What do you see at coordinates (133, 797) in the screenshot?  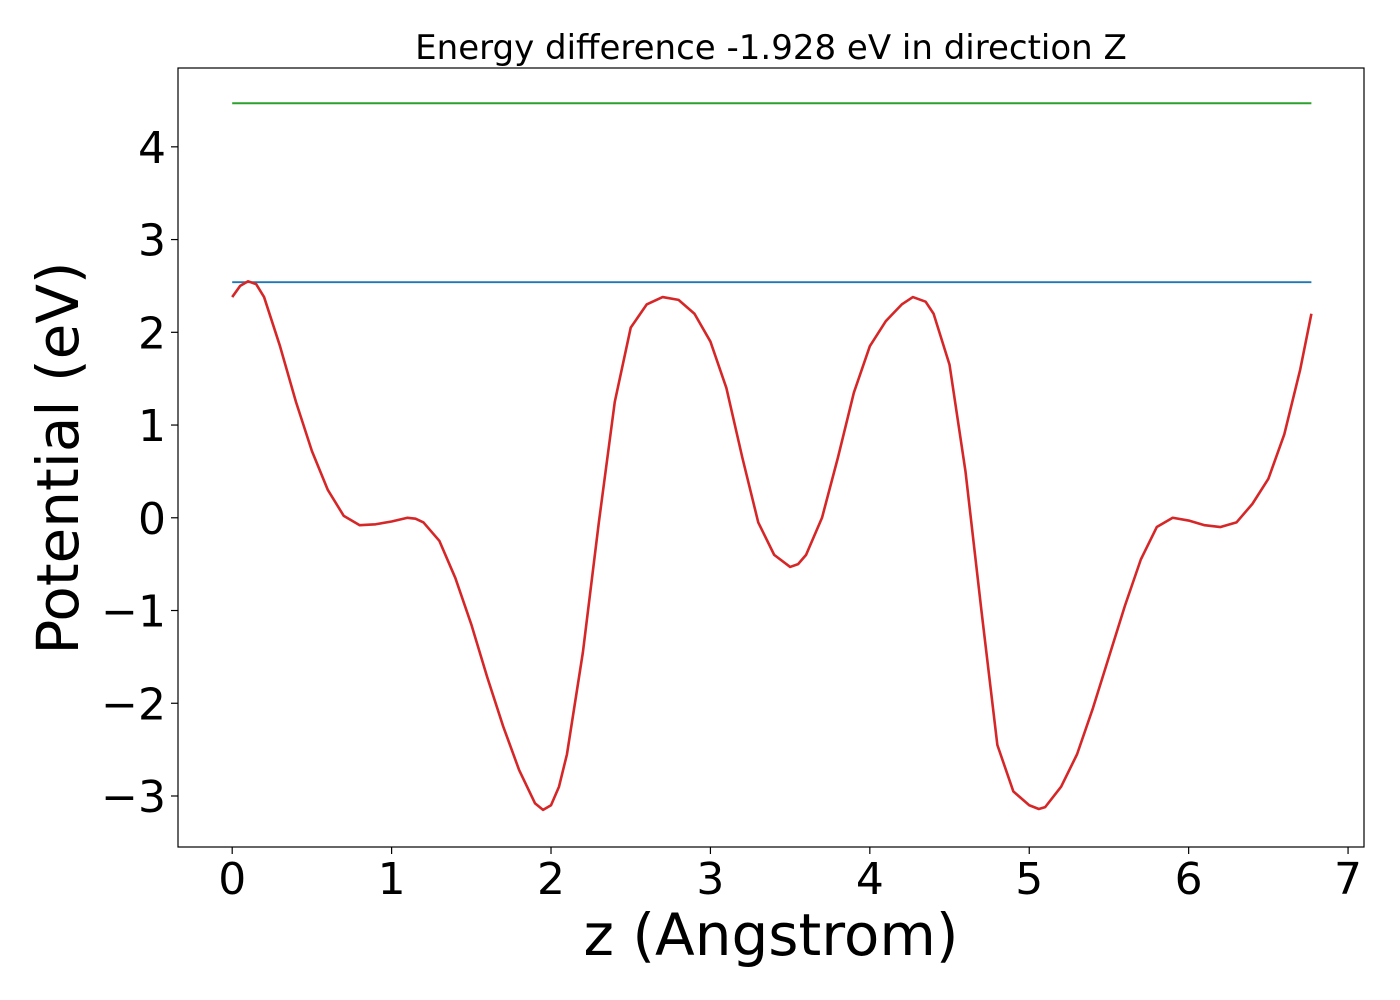 I see `y-tick-label: −3` at bounding box center [133, 797].